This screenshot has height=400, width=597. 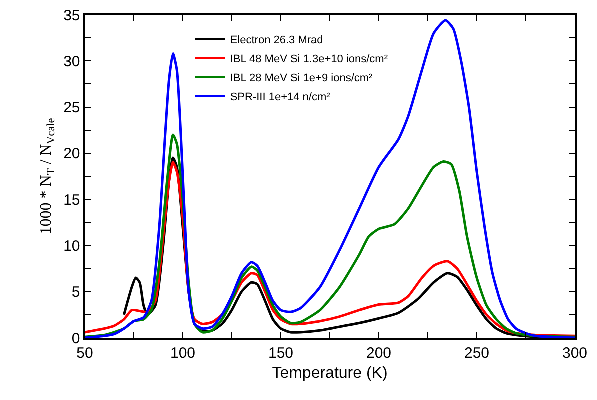 I want to click on y-tick-label: 20, so click(x=72, y=154).